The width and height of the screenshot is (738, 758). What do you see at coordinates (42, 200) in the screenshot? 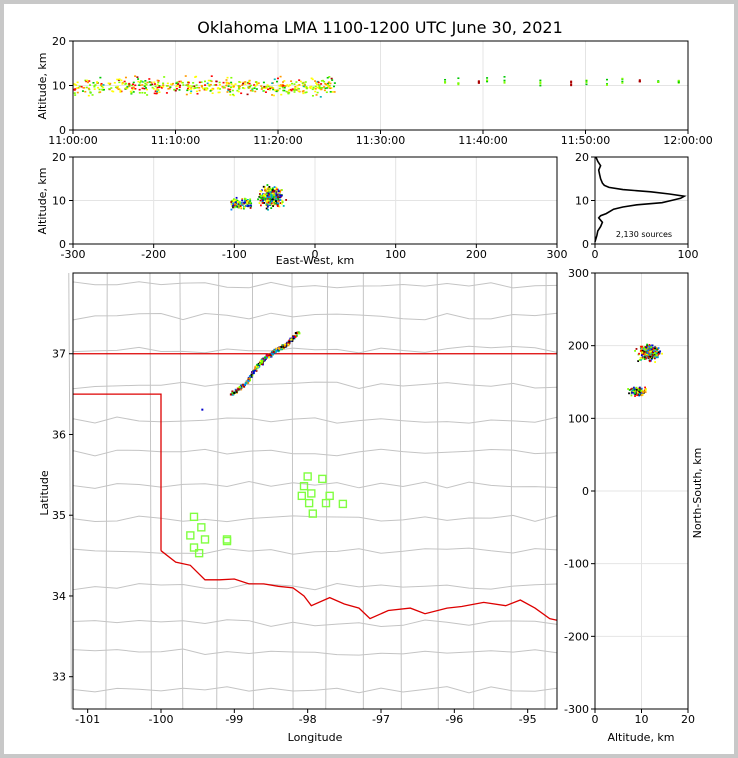
I see `ew-panel-y-axis-label: Altitude, km` at bounding box center [42, 200].